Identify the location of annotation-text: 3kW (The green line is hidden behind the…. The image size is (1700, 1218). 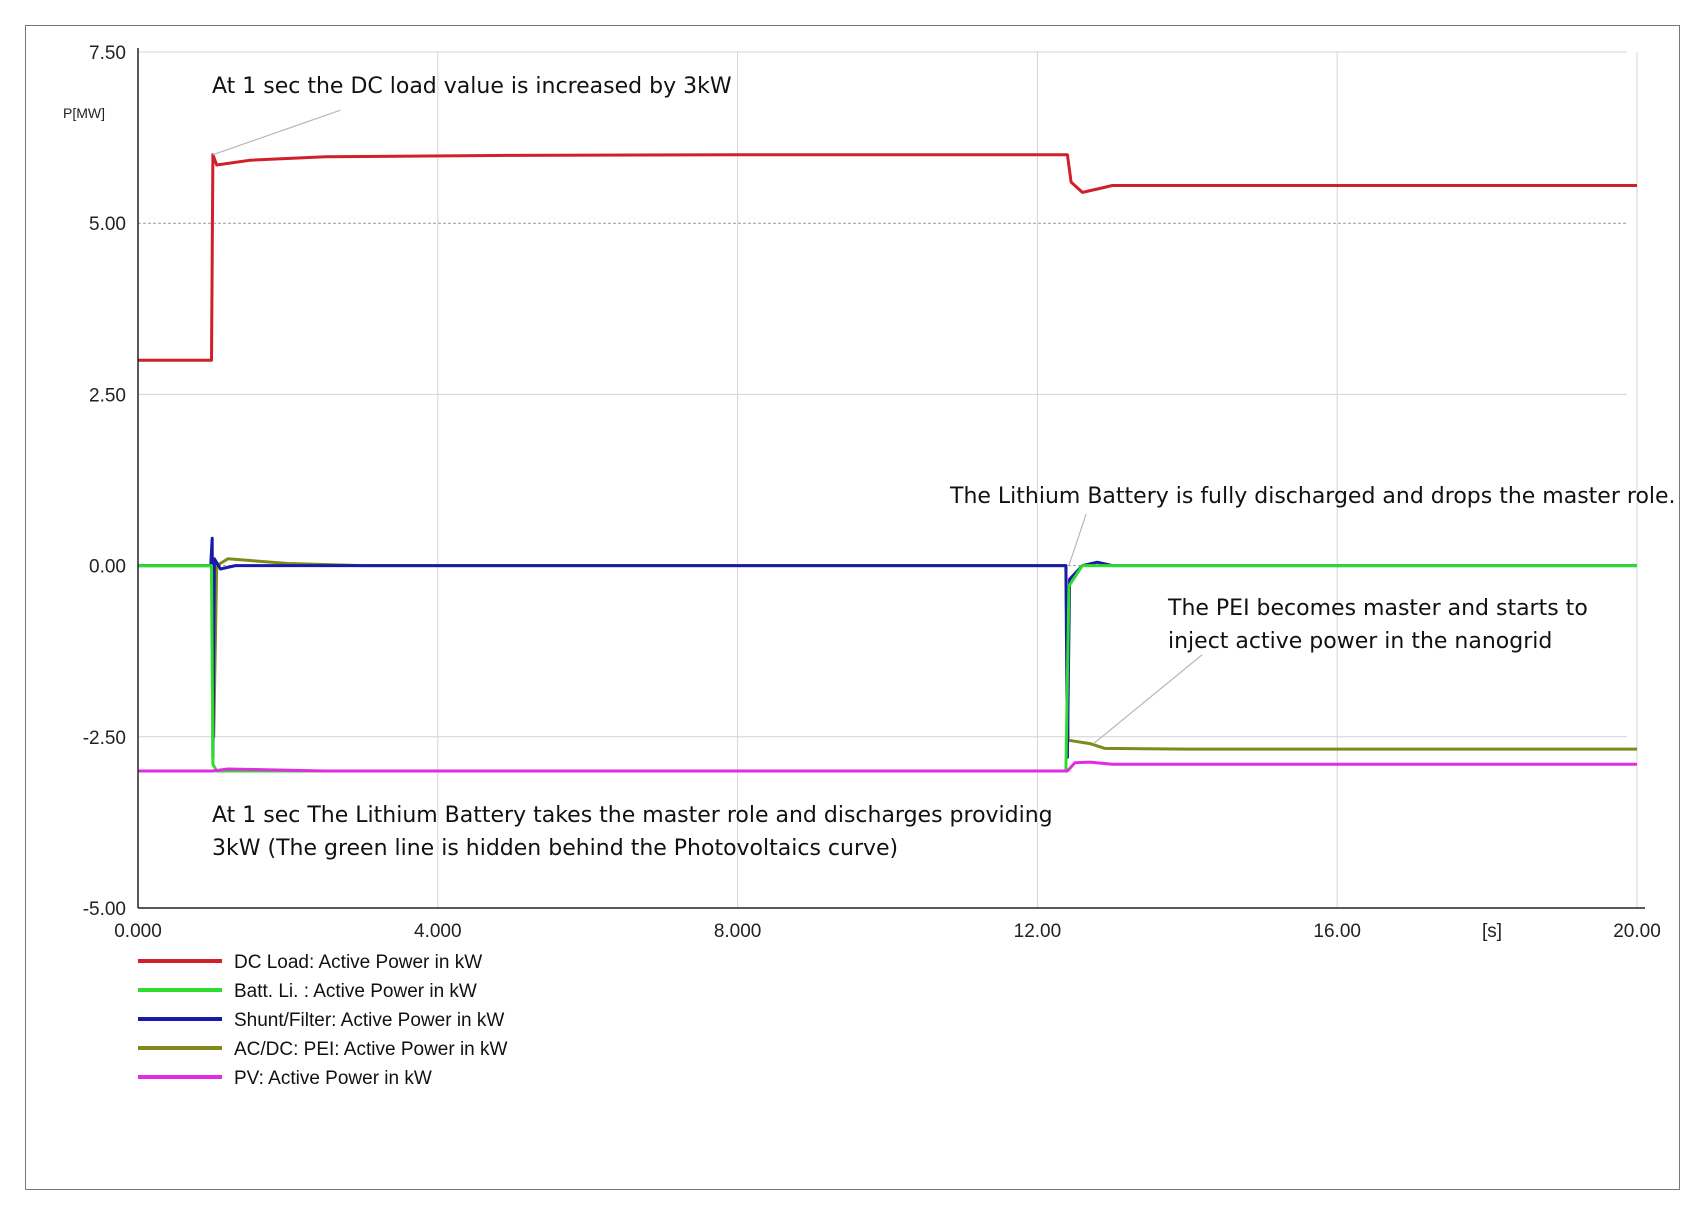
(555, 848).